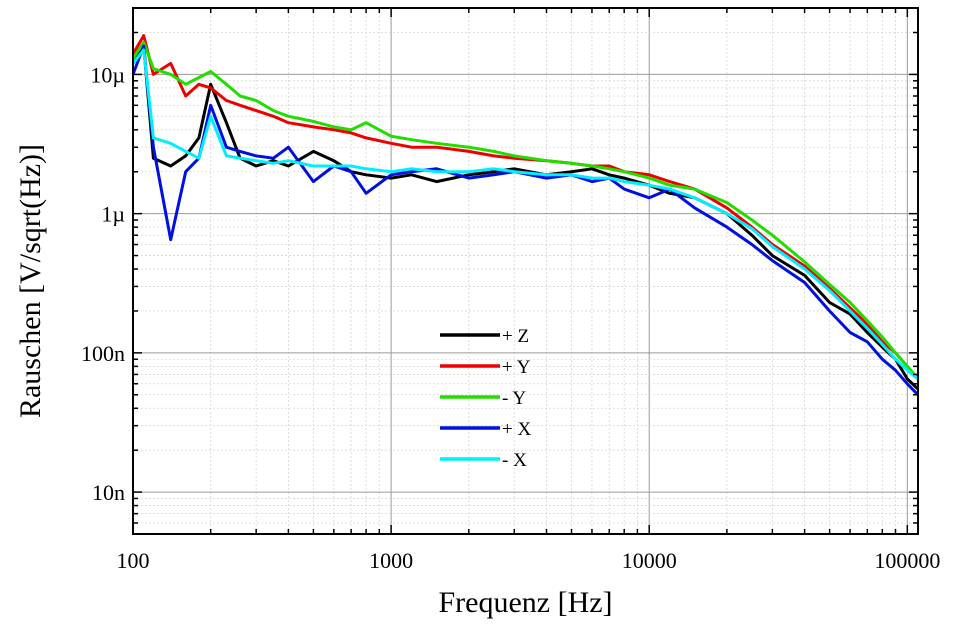  Describe the element at coordinates (649, 560) in the screenshot. I see `x-tick-label: 10000` at that location.